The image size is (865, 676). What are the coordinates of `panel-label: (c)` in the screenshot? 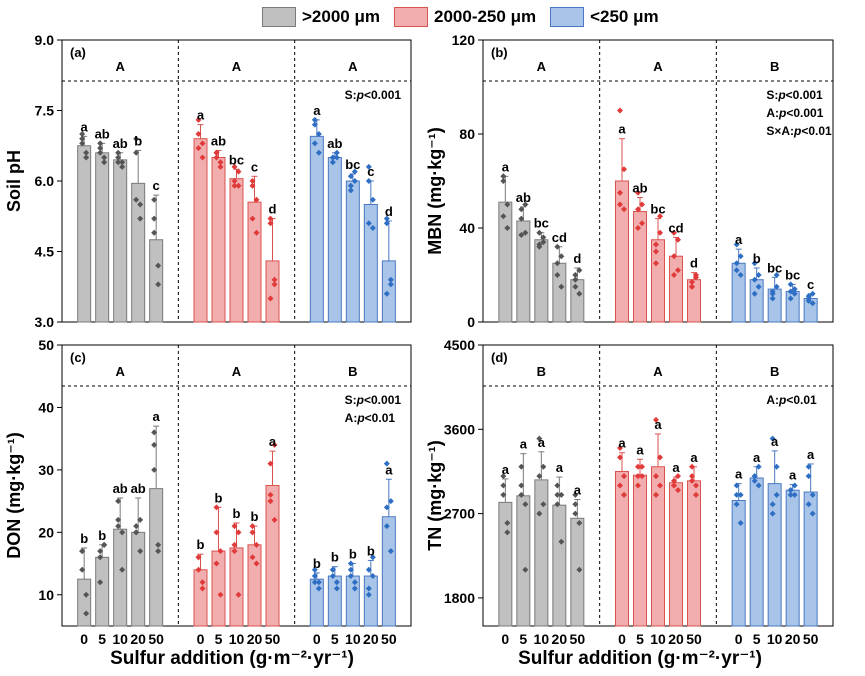 It's located at (78, 357).